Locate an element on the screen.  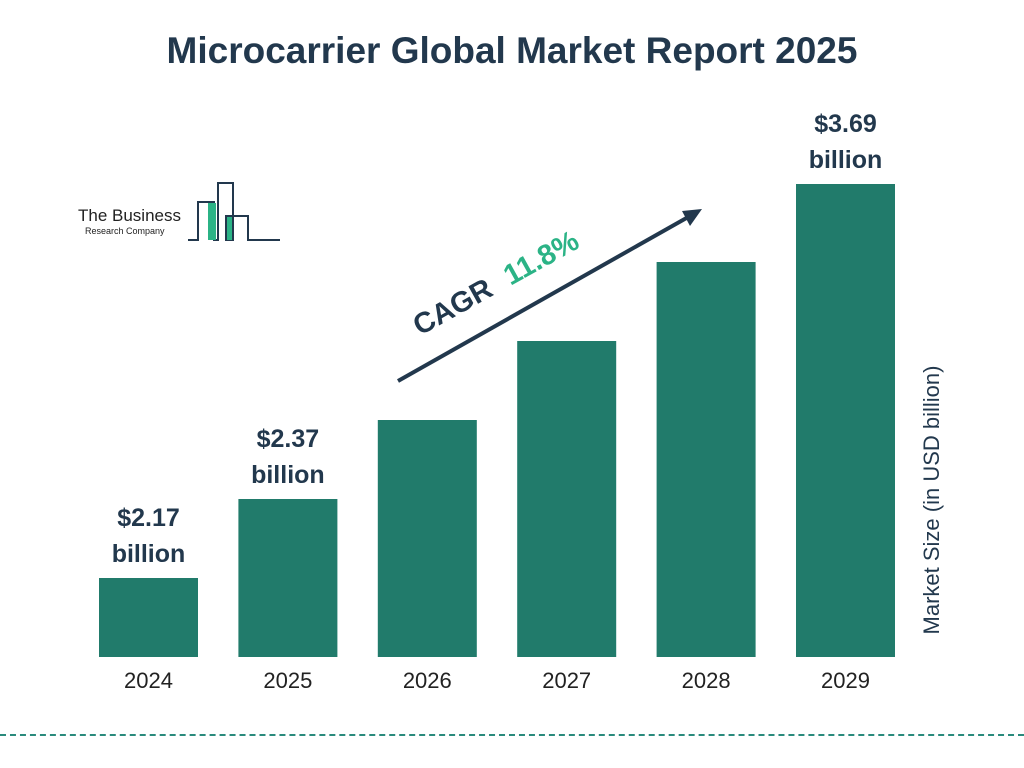
x-tick-label-2024: 2024 is located at coordinates (148, 680).